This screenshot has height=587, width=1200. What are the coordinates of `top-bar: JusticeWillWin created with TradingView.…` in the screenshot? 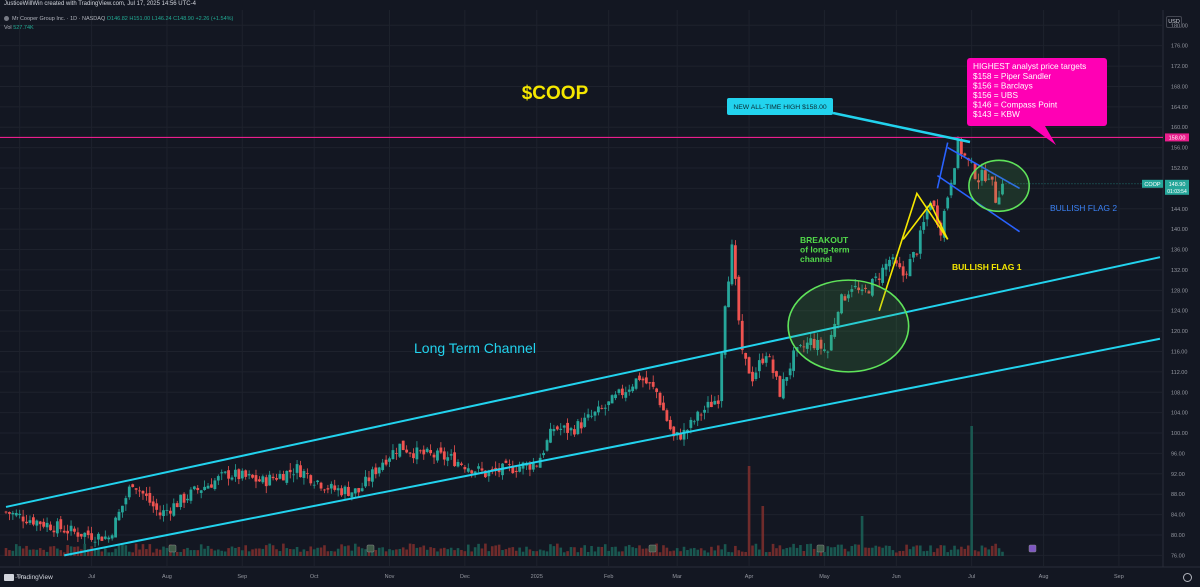 It's located at (600, 5).